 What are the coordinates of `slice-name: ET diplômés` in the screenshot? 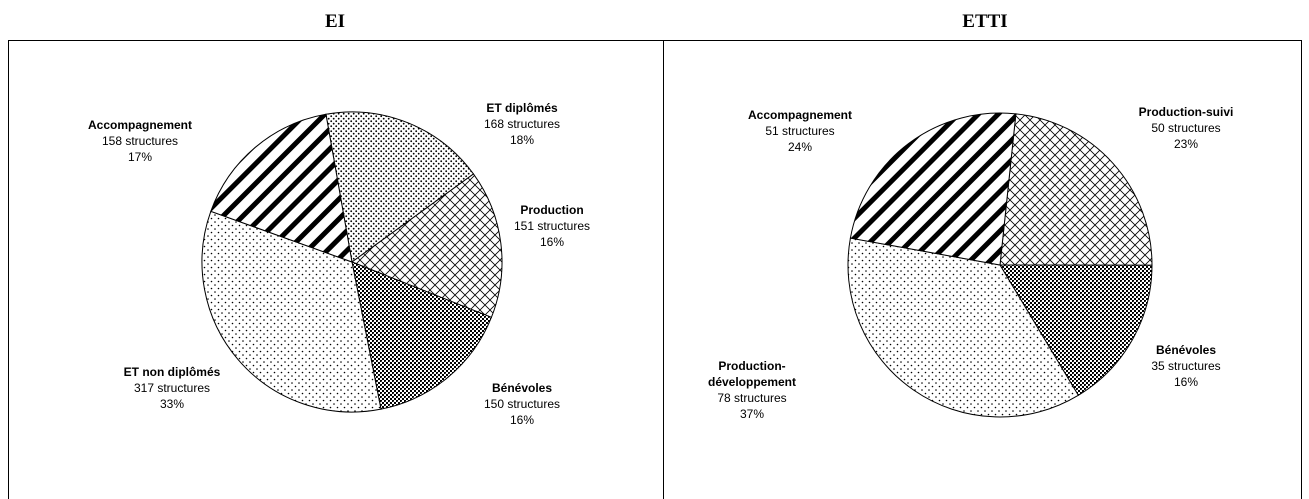 It's located at (522, 108).